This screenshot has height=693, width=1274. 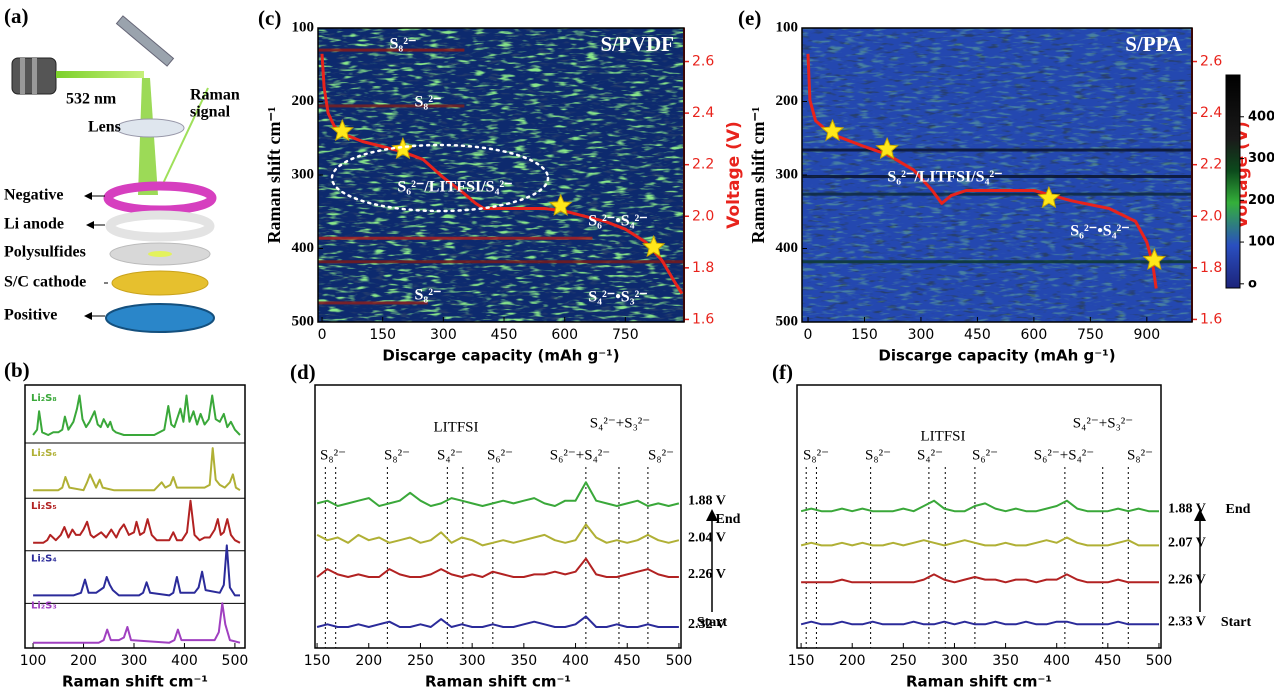 I want to click on x-tick-label: 250, so click(x=903, y=661).